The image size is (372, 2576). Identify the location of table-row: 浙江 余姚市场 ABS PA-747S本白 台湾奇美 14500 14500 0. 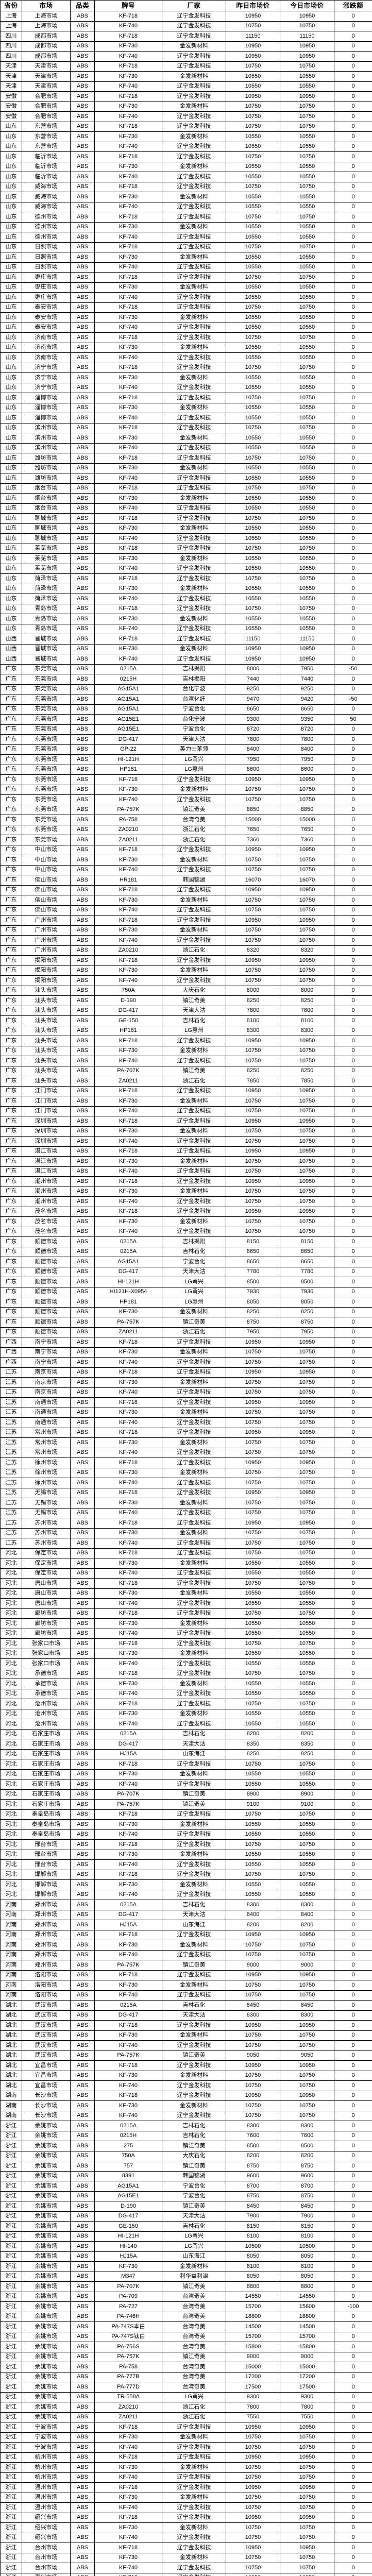
(186, 2327).